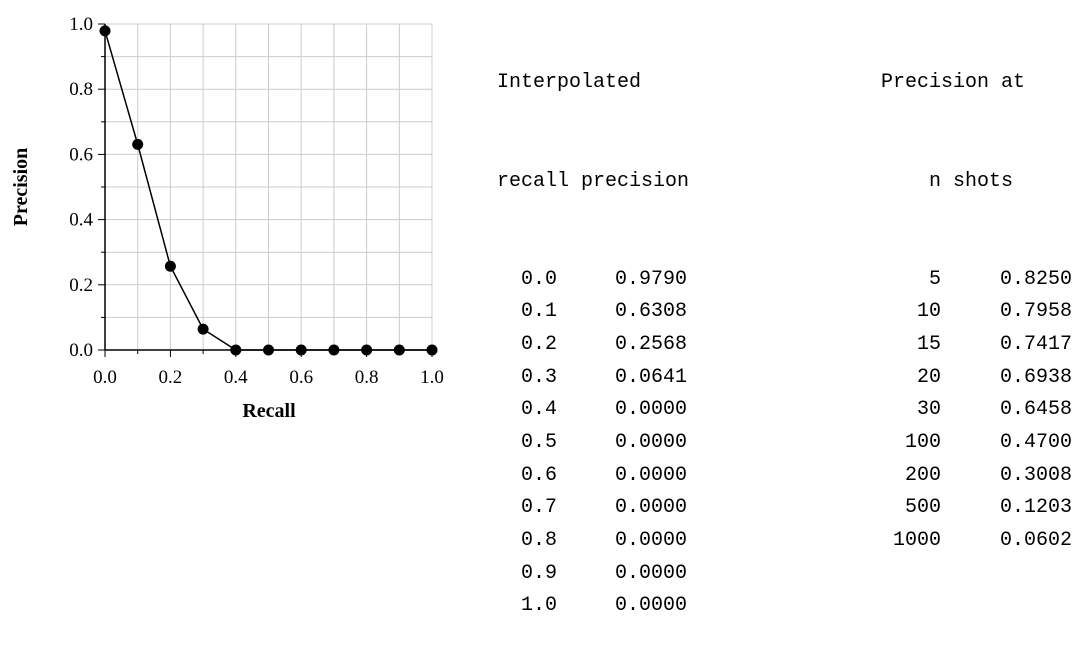 The height and width of the screenshot is (656, 1082). I want to click on recall-cell: 0.3, so click(538, 377).